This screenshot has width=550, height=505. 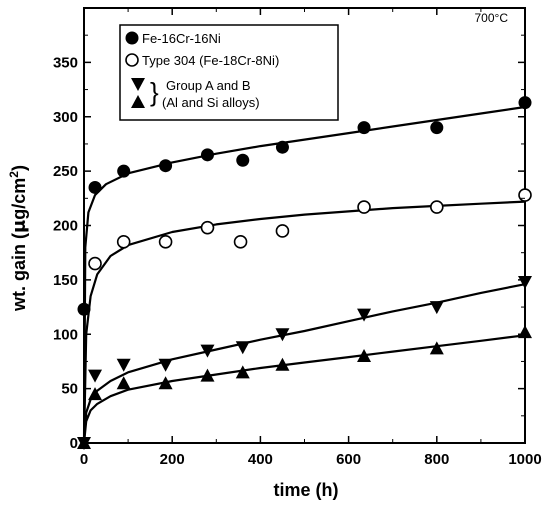 I want to click on y-tick-label: 150, so click(x=65, y=280).